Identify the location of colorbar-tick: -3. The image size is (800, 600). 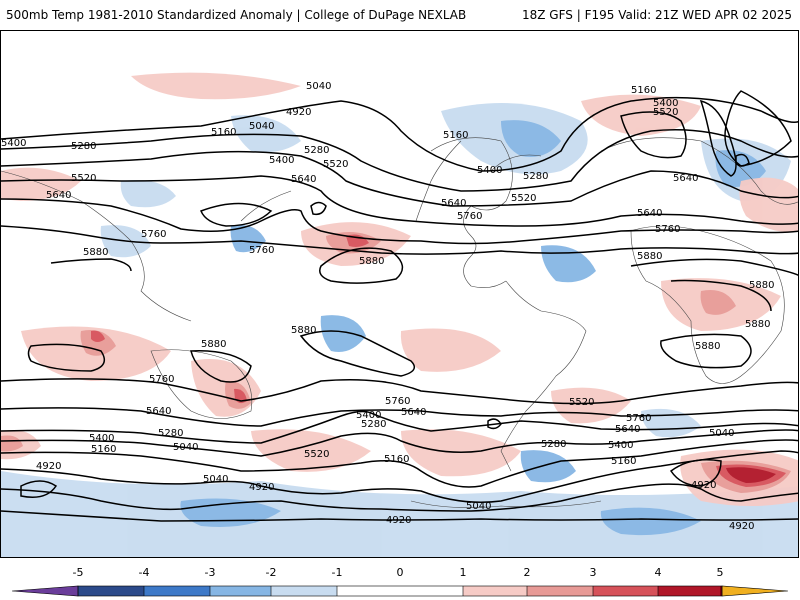
(210, 572).